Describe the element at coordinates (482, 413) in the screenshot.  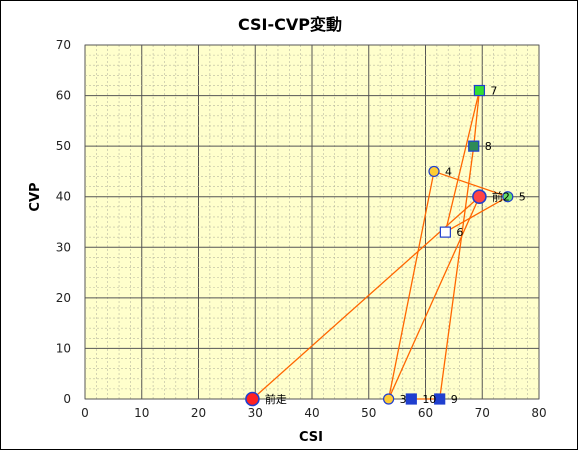
I see `x-tick-label: 70` at that location.